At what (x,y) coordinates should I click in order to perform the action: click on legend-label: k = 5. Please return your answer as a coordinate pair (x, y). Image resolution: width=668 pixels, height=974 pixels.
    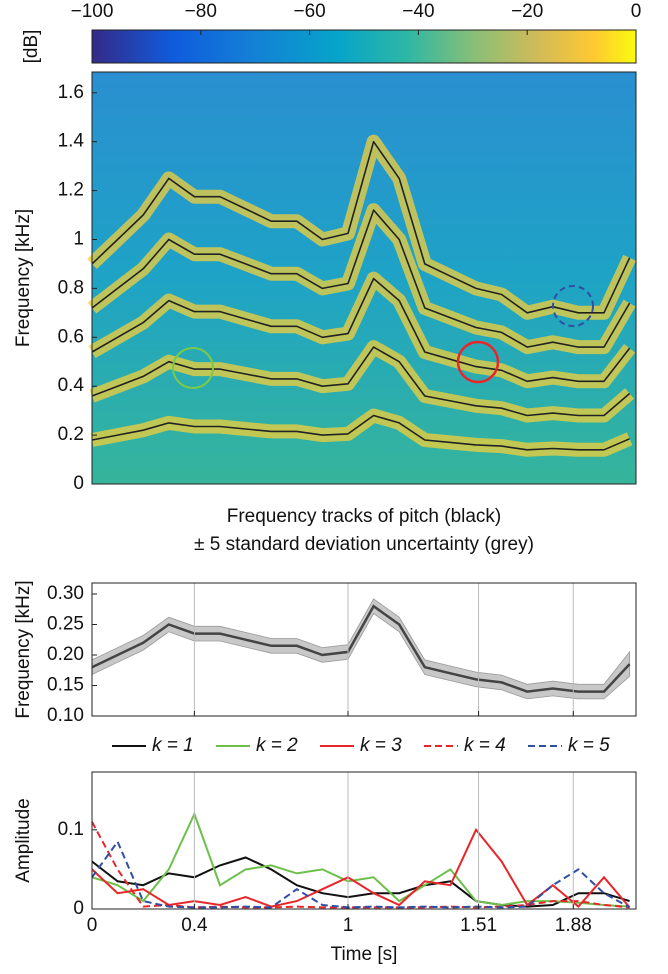
    Looking at the image, I should click on (589, 745).